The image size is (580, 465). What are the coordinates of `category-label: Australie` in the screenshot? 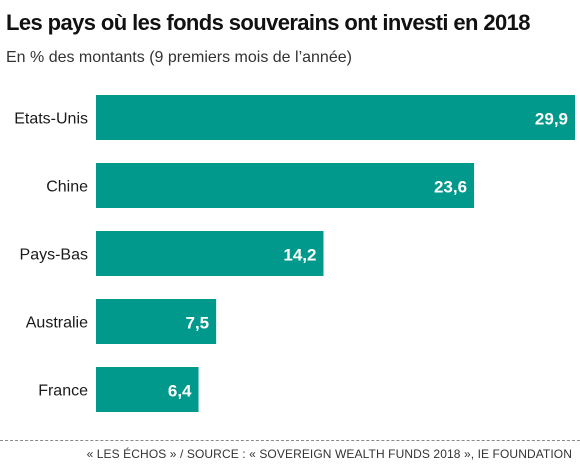 It's located at (57, 323).